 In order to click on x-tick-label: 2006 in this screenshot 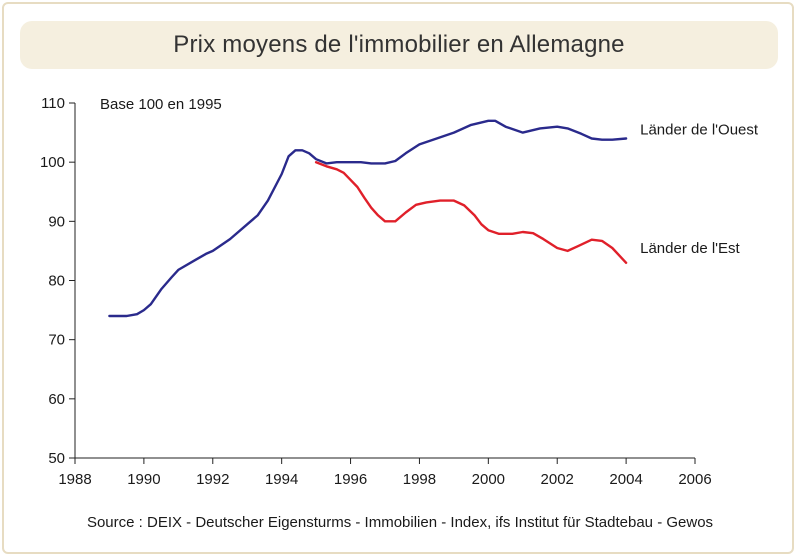, I will do `click(694, 479)`.